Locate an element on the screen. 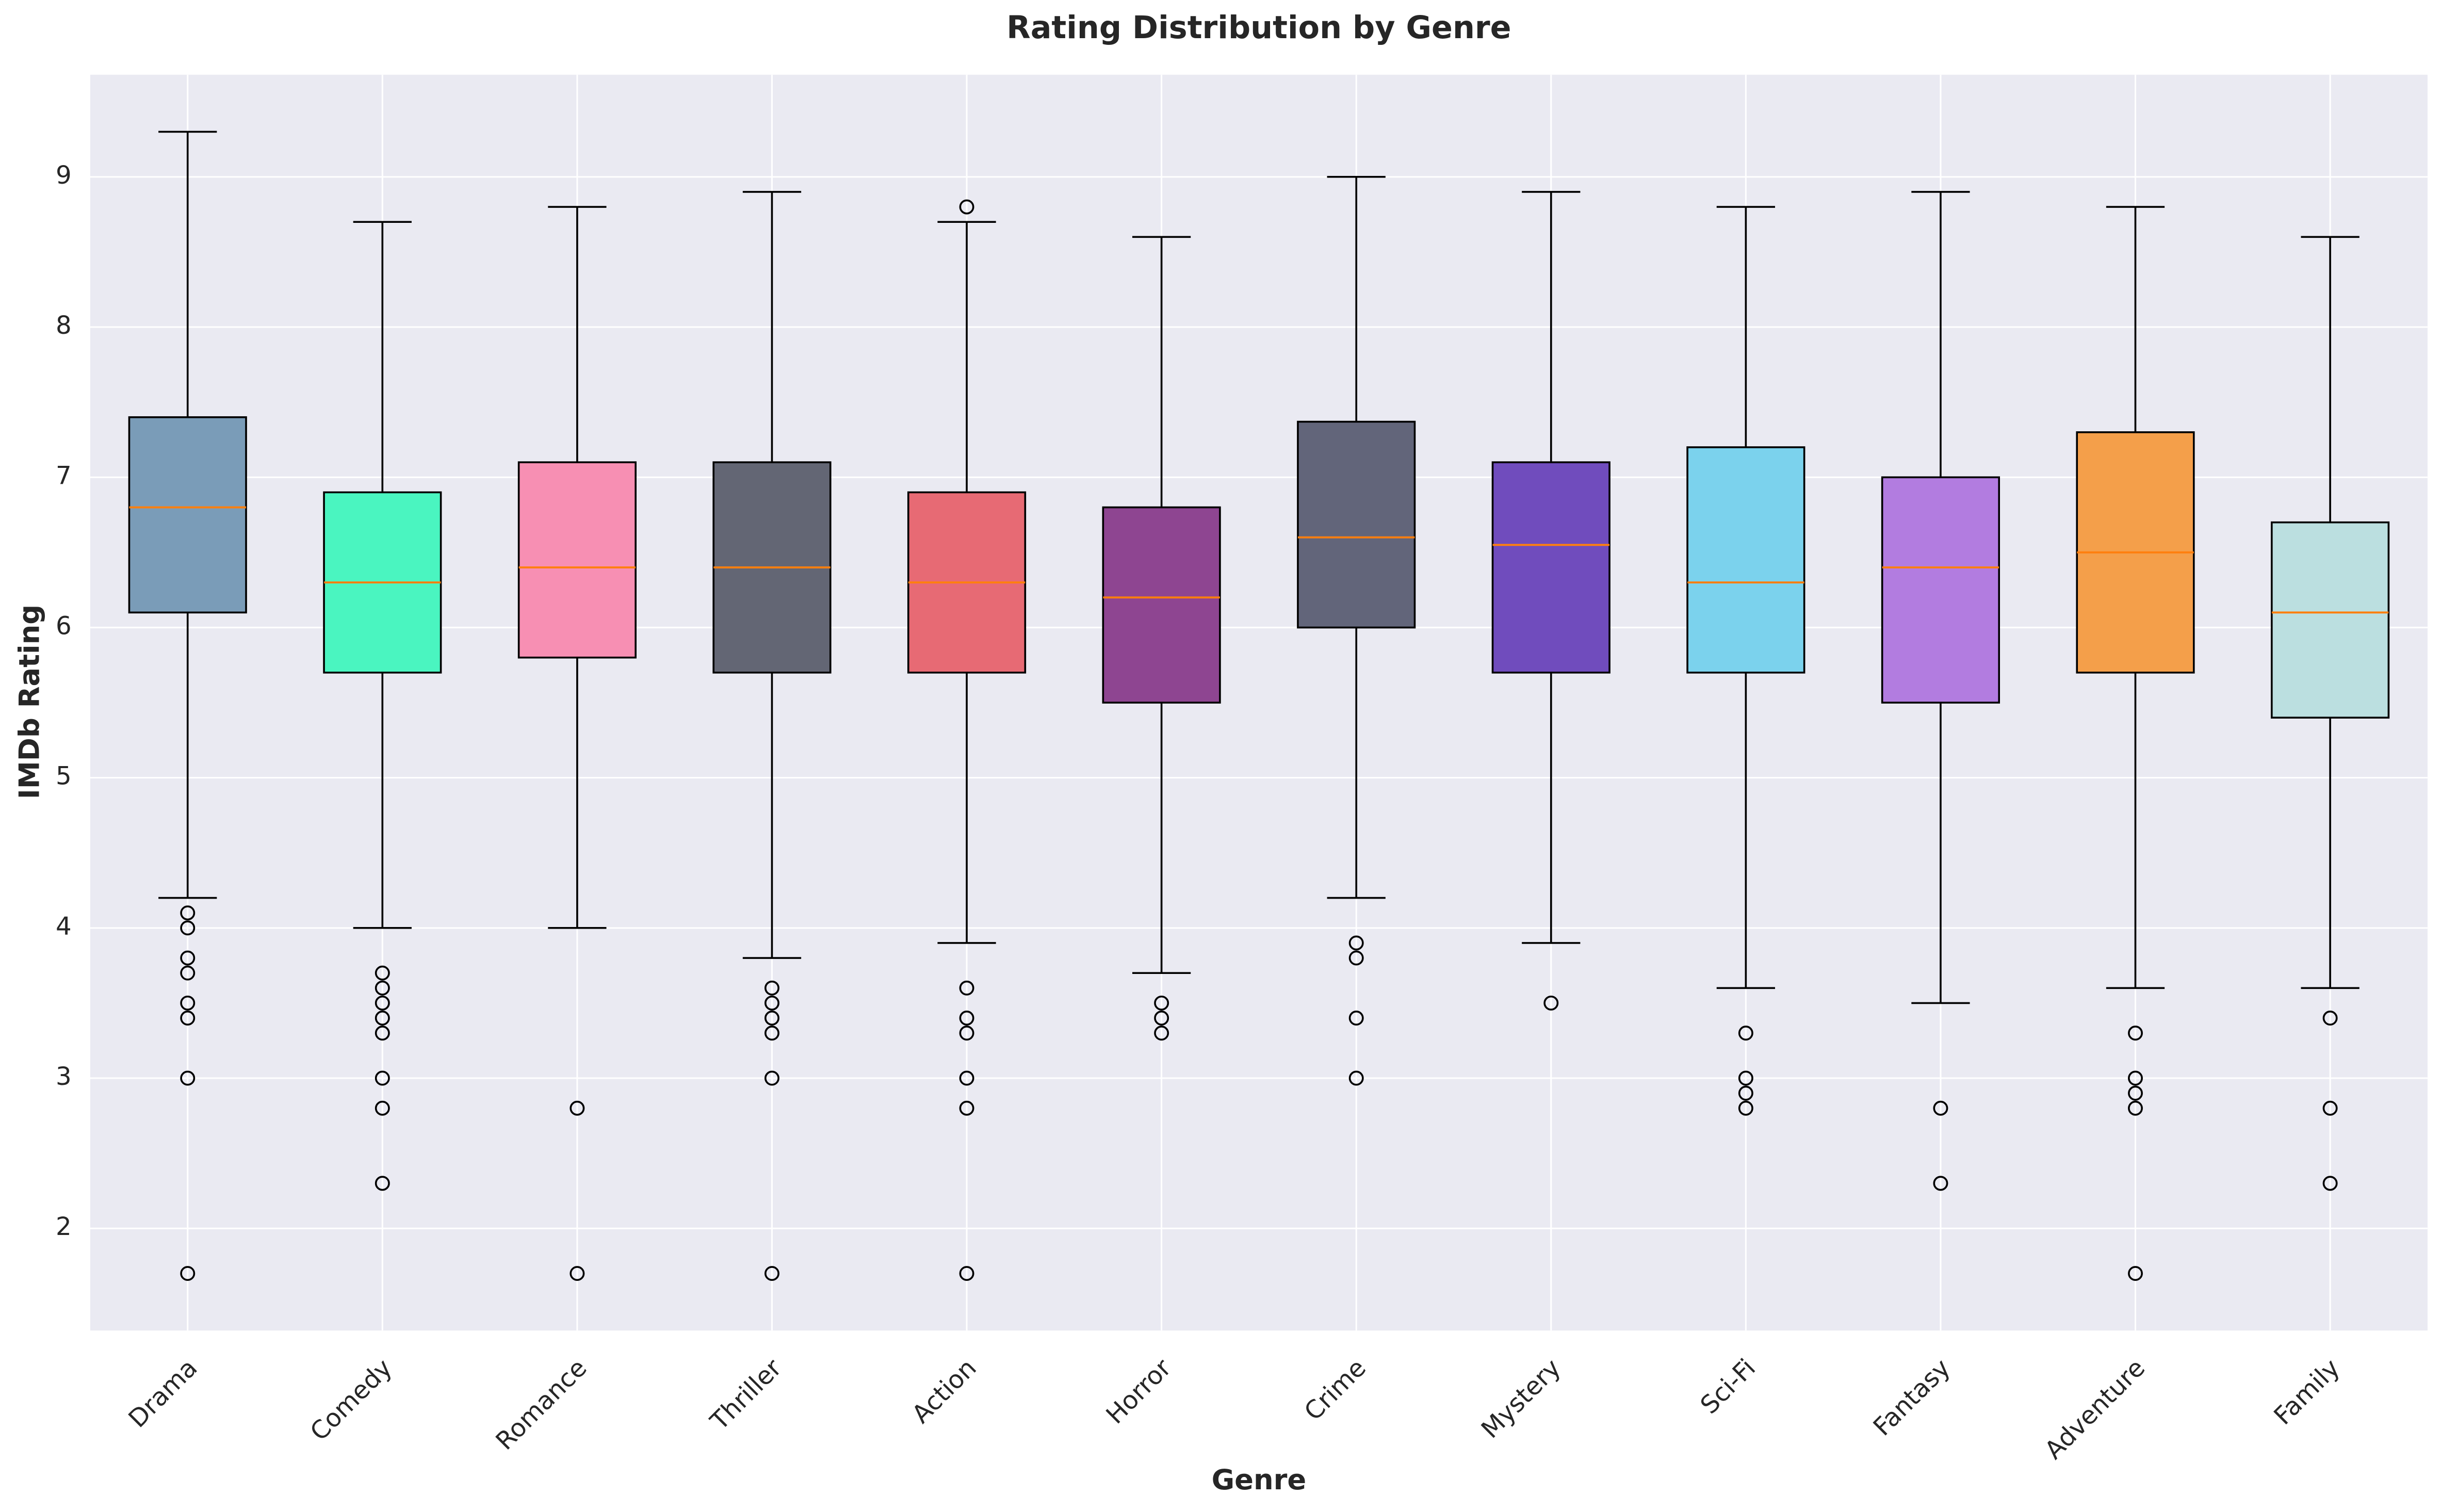 Image resolution: width=2440 pixels, height=1512 pixels. x-tick-label: Comedy is located at coordinates (351, 1400).